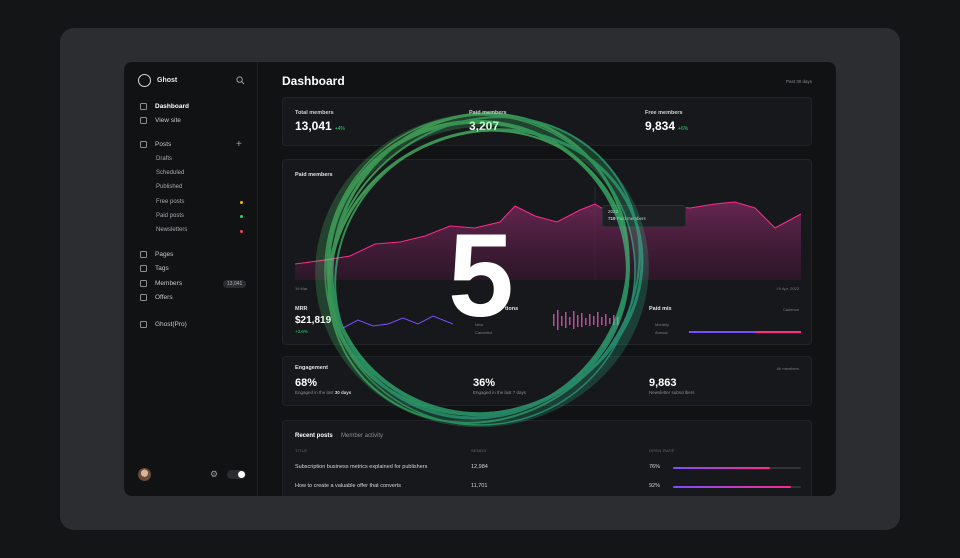  What do you see at coordinates (172, 230) in the screenshot?
I see `sidebar-item-newsletters: Newsletters` at bounding box center [172, 230].